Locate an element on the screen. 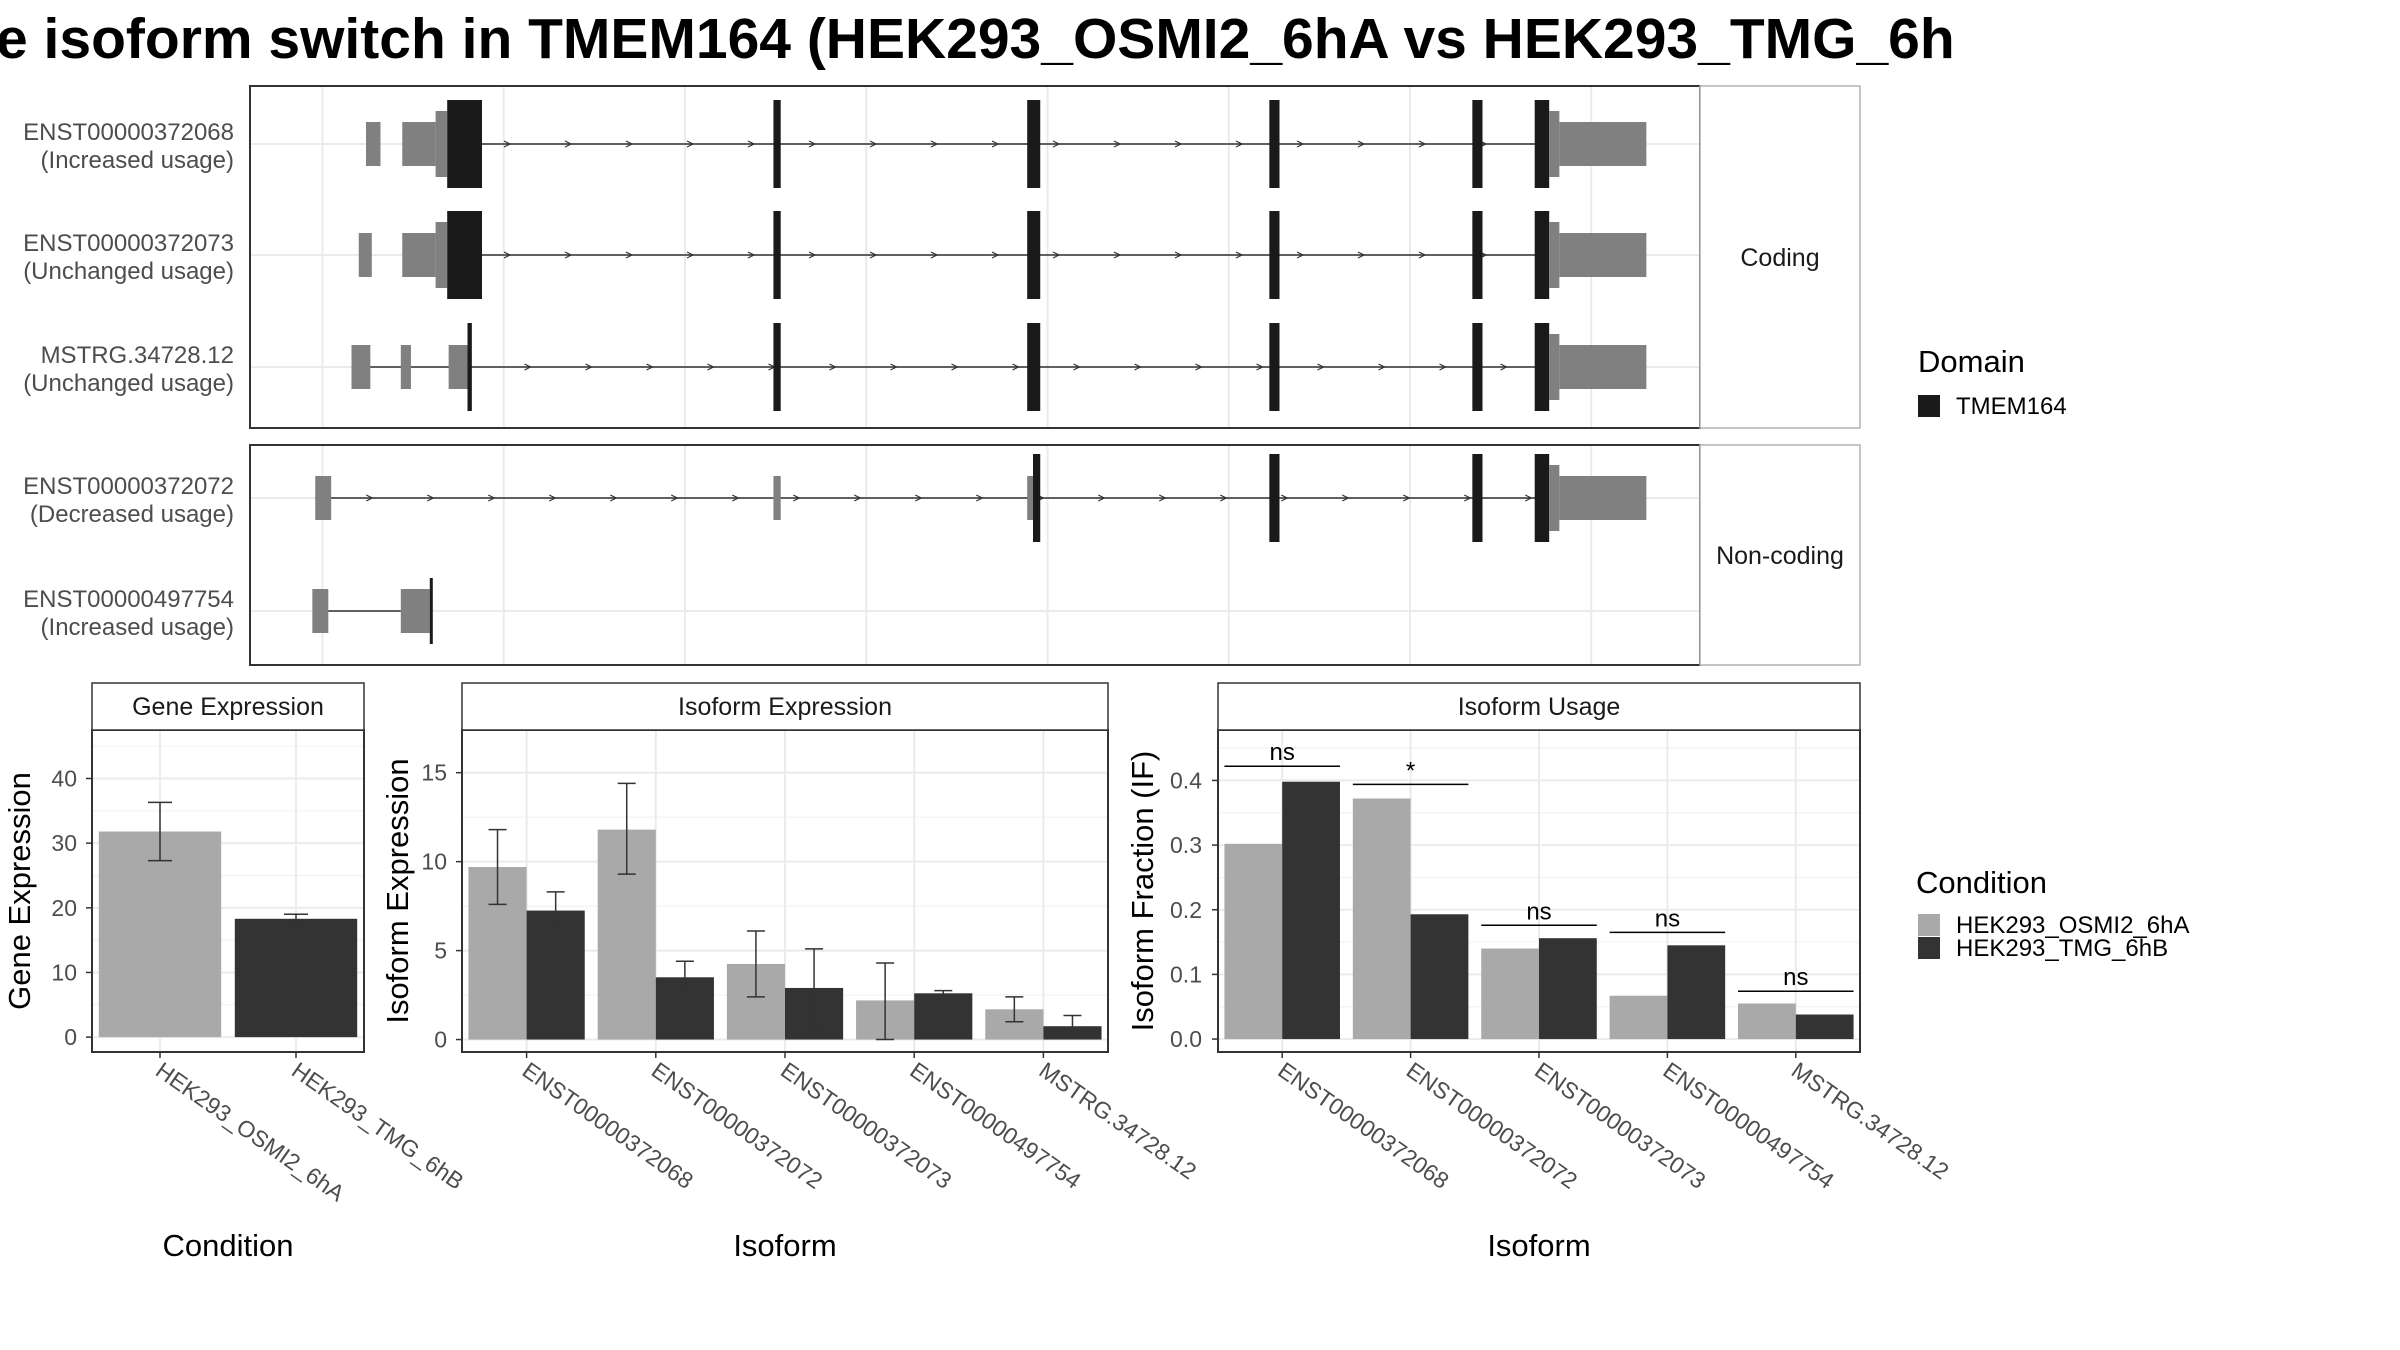 This screenshot has width=2400, height=1350. transcript-name-label: ENST00000372068 is located at coordinates (128, 132).